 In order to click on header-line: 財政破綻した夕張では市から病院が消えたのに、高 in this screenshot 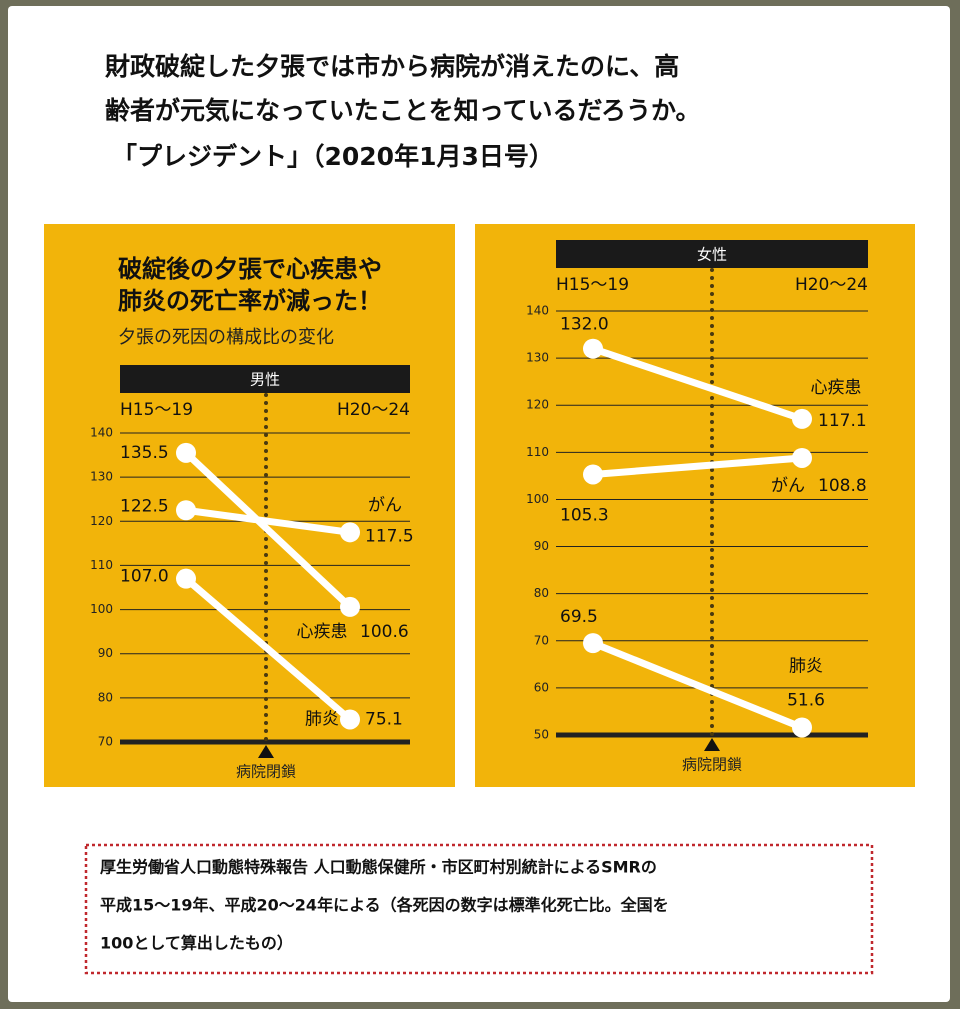, I will do `click(392, 66)`.